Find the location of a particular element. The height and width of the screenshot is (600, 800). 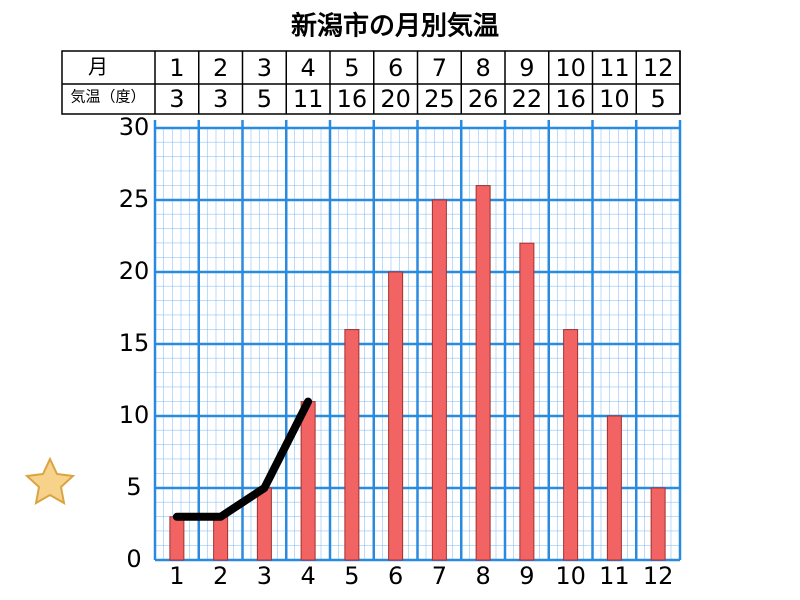

y-tick-label: 0 is located at coordinates (133, 559).